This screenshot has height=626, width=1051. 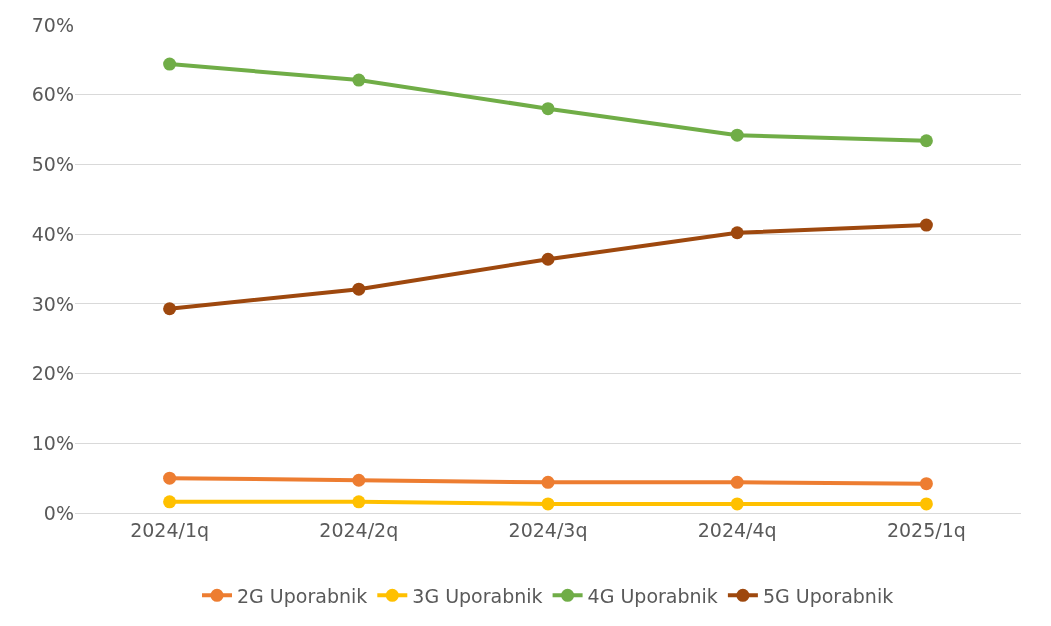 What do you see at coordinates (52, 442) in the screenshot?
I see `y-tick-label: 10%` at bounding box center [52, 442].